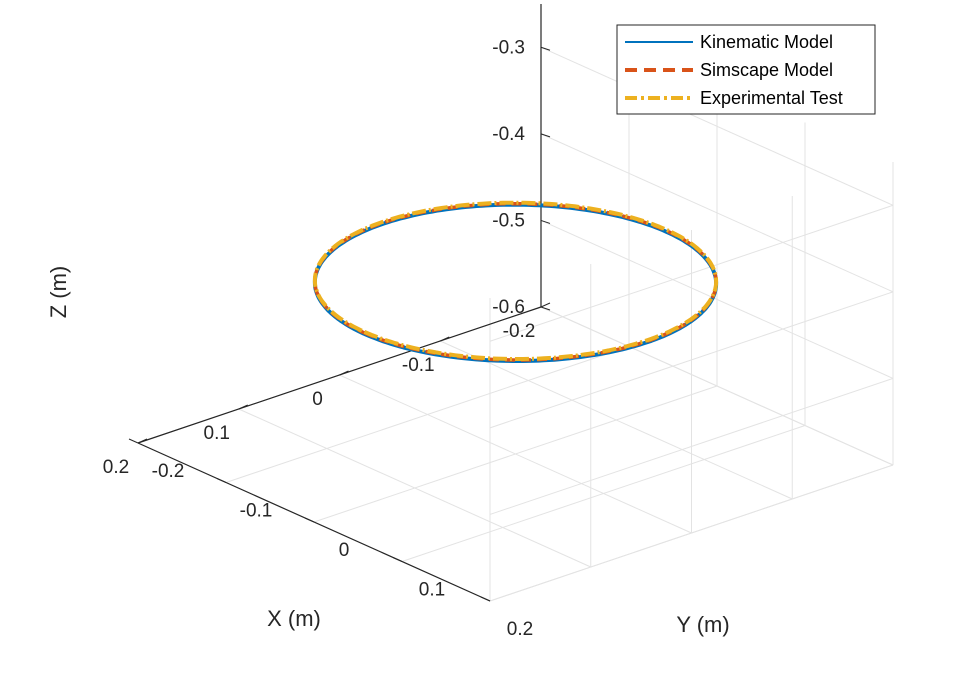 The width and height of the screenshot is (973, 679). I want to click on x-tick-label: -0.2, so click(519, 331).